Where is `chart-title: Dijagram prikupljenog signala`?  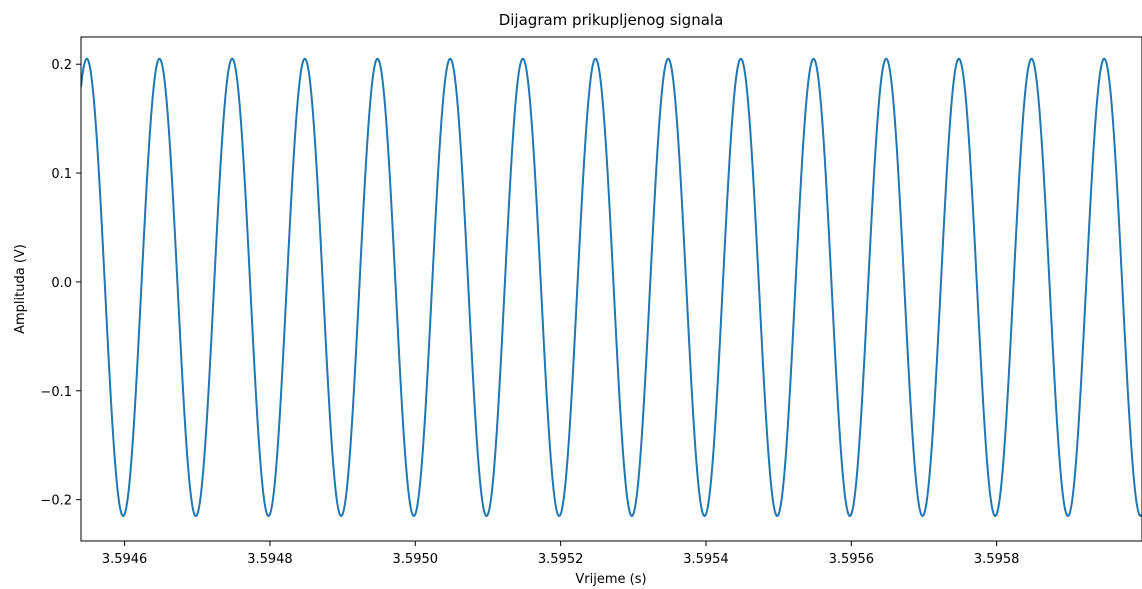
chart-title: Dijagram prikupljenog signala is located at coordinates (611, 20).